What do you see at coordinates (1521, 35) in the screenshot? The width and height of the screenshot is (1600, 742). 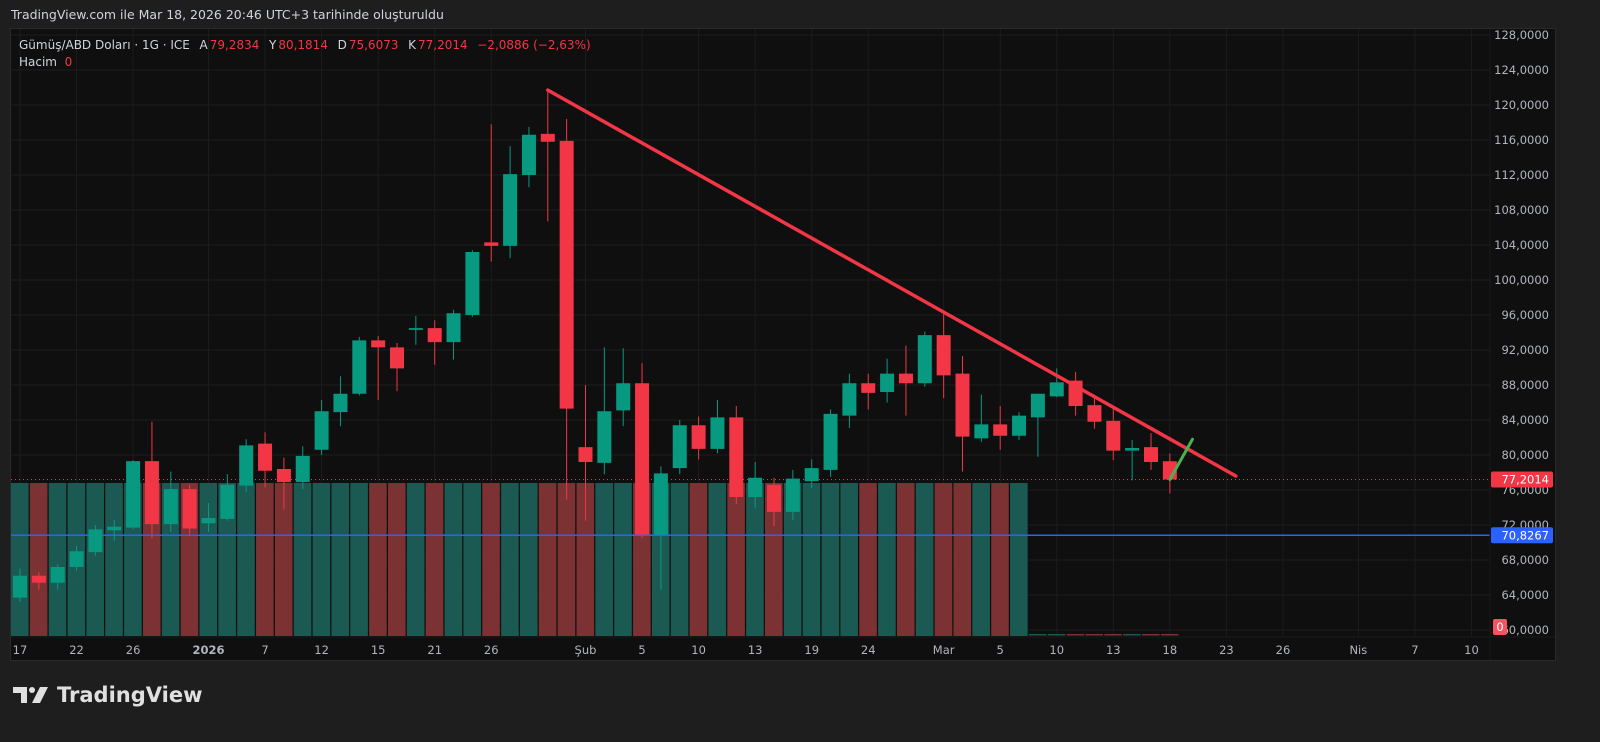 I see `price-tick-label: 128,0000` at bounding box center [1521, 35].